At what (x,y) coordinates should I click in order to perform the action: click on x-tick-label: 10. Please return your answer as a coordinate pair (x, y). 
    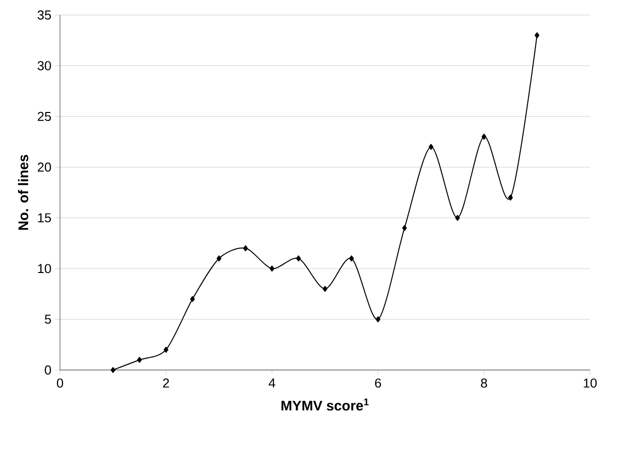
    Looking at the image, I should click on (590, 383).